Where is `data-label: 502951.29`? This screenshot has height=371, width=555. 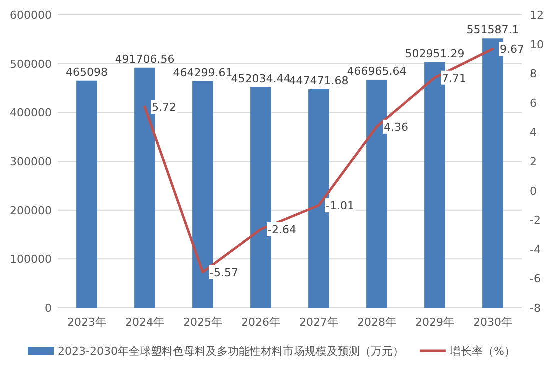
data-label: 502951.29 is located at coordinates (435, 53).